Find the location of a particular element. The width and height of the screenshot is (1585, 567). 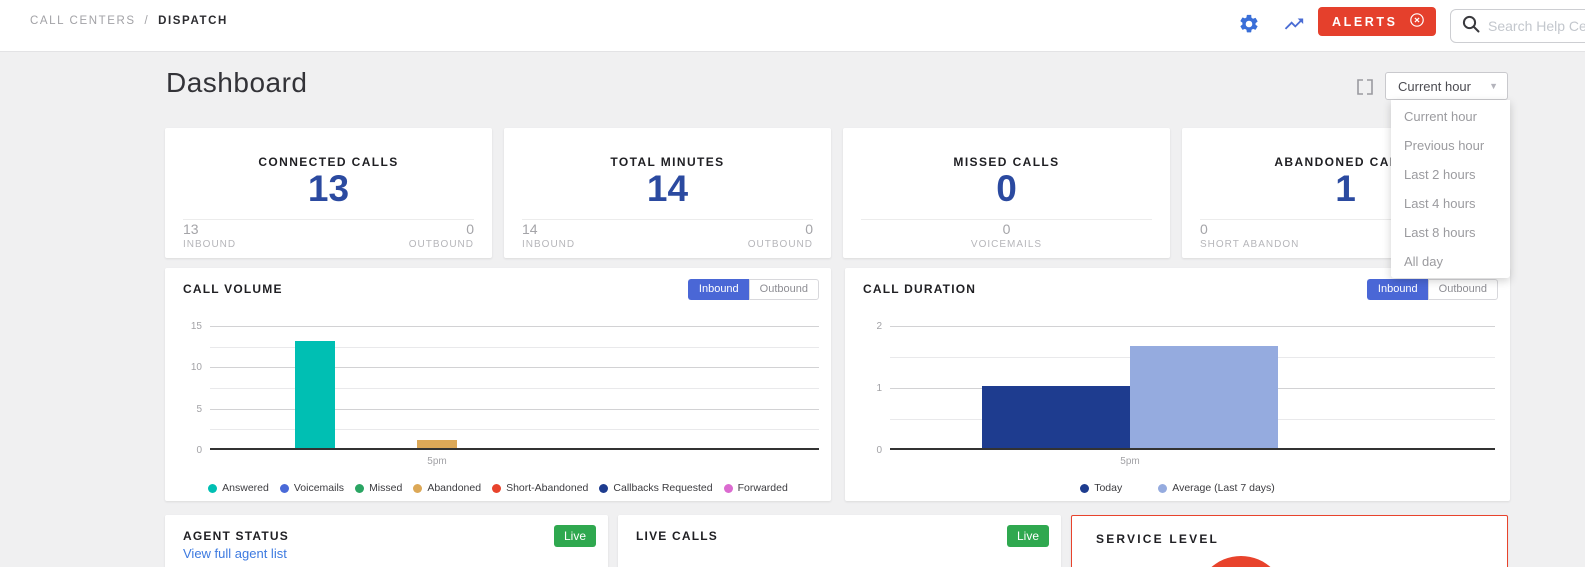

call-duration-plot: 2 1 0 5pm is located at coordinates (1185, 394).